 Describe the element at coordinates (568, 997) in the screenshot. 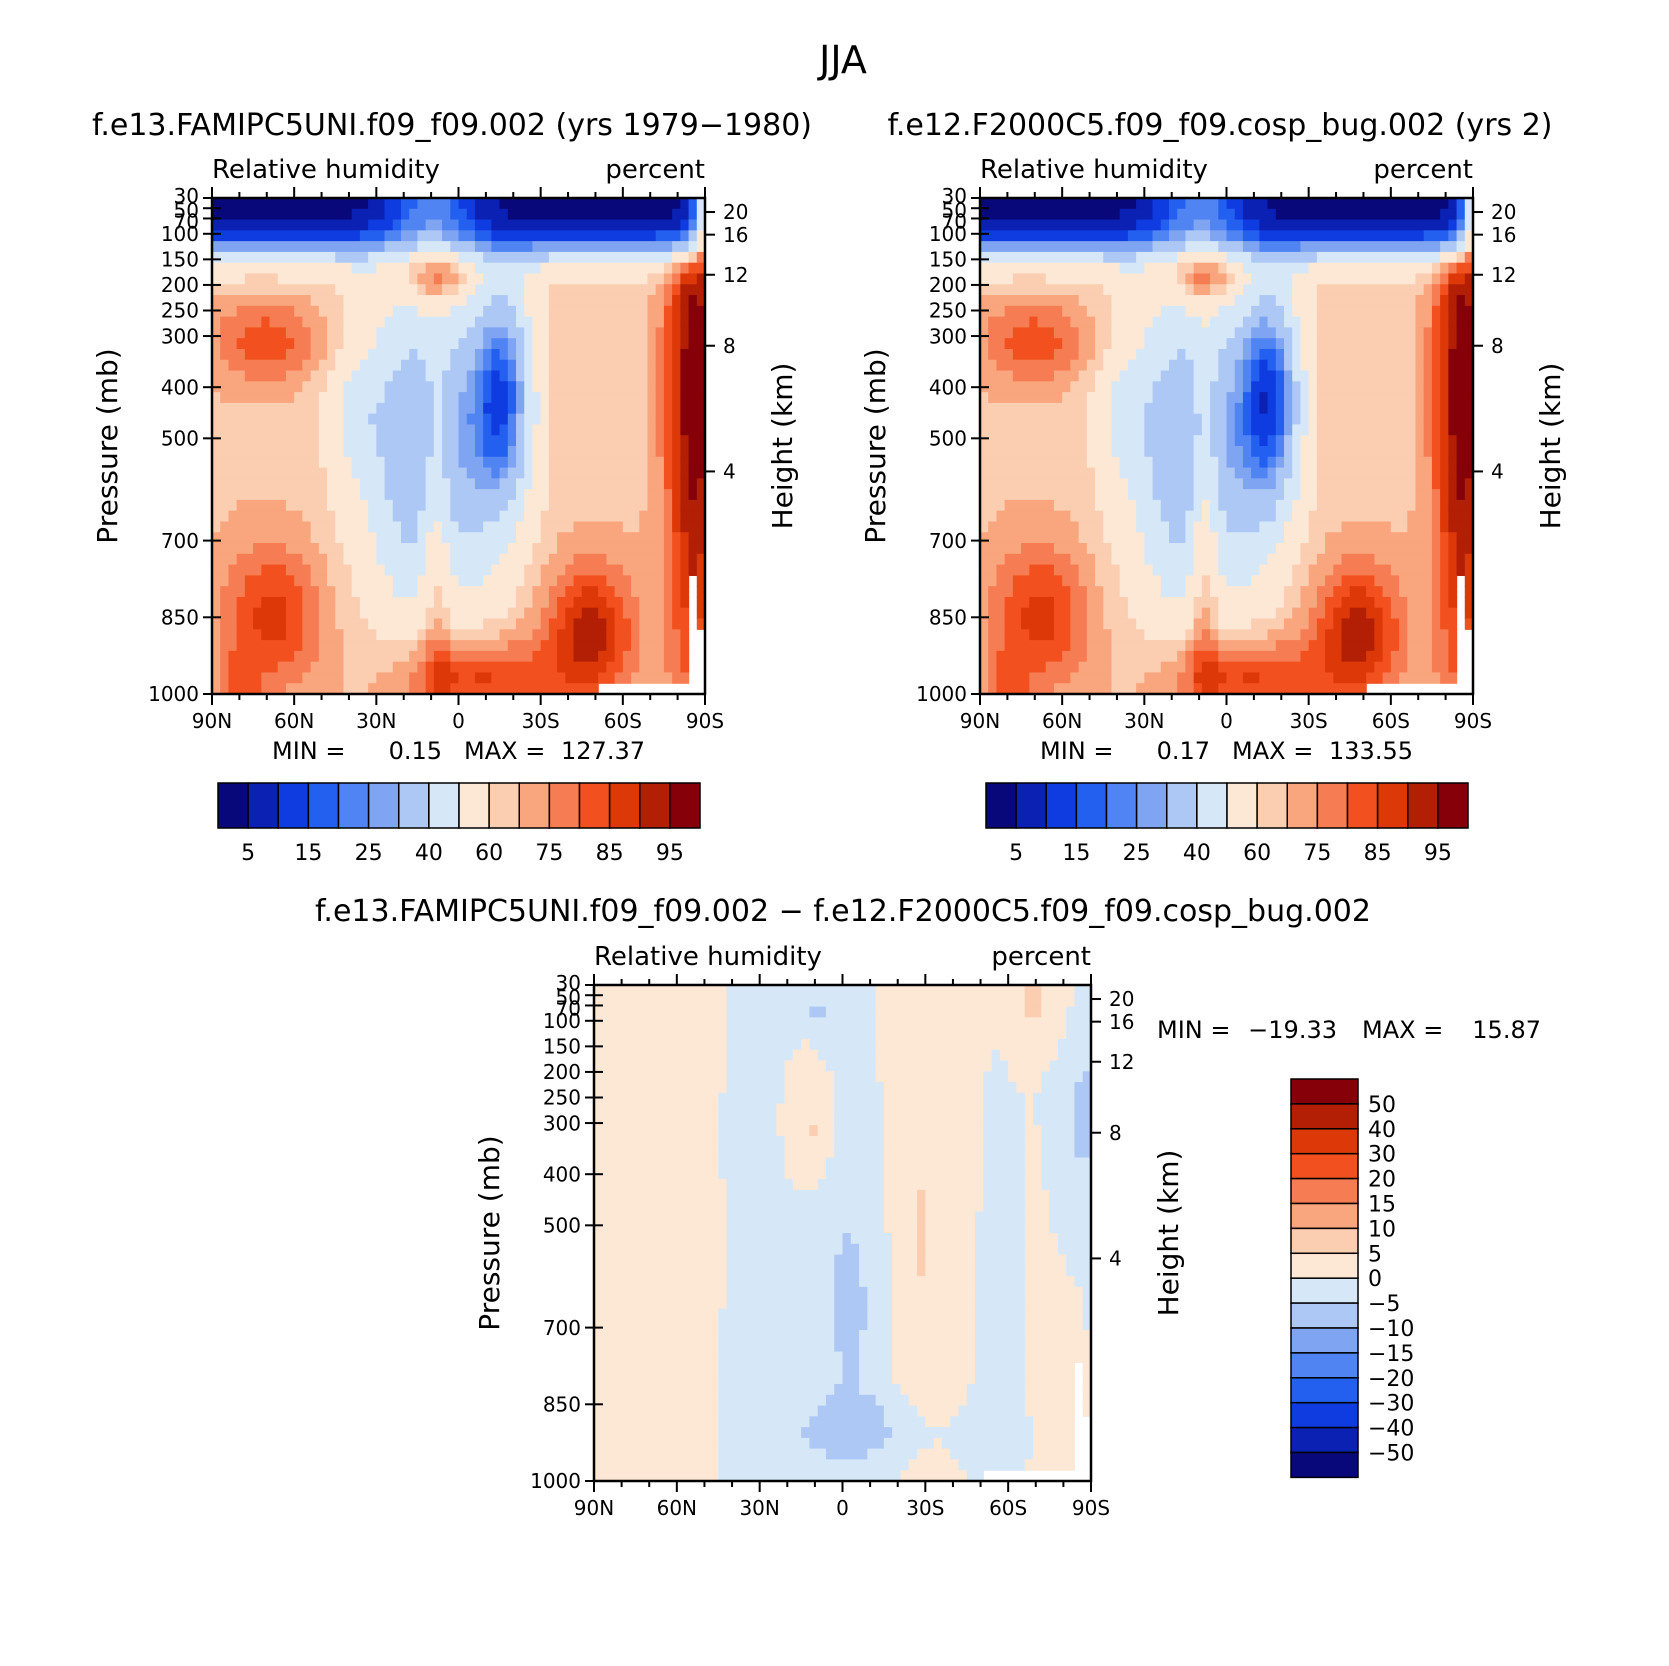

I see `pressure-tick-label: 50` at that location.